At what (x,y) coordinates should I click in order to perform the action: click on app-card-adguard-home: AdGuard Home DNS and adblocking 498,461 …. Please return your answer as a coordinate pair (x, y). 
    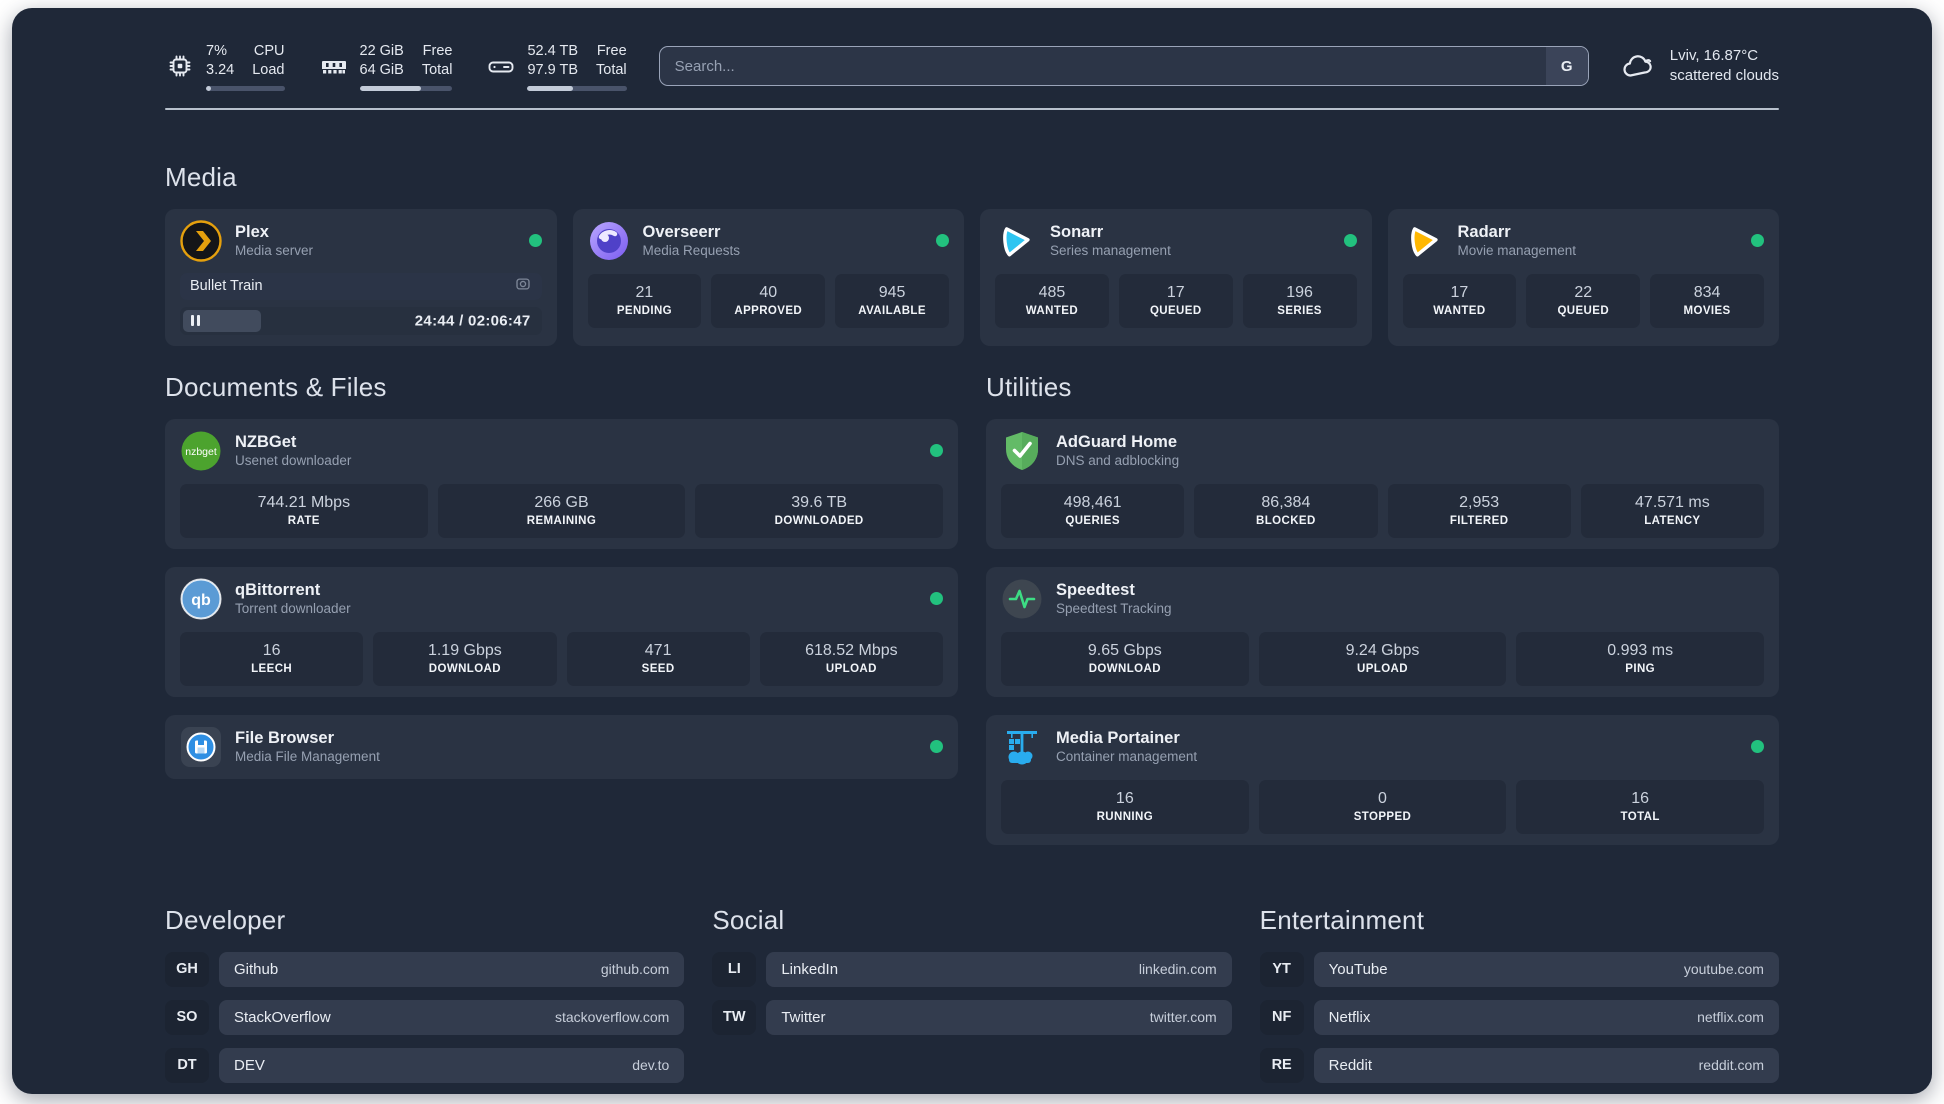
    Looking at the image, I should click on (1382, 483).